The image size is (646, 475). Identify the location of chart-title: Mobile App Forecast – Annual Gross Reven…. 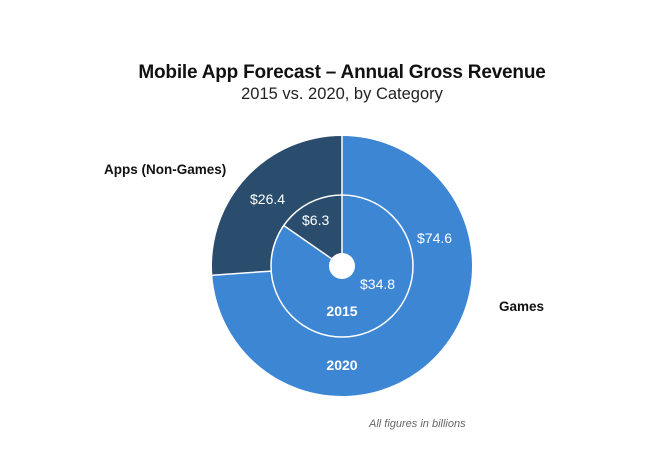
(342, 72).